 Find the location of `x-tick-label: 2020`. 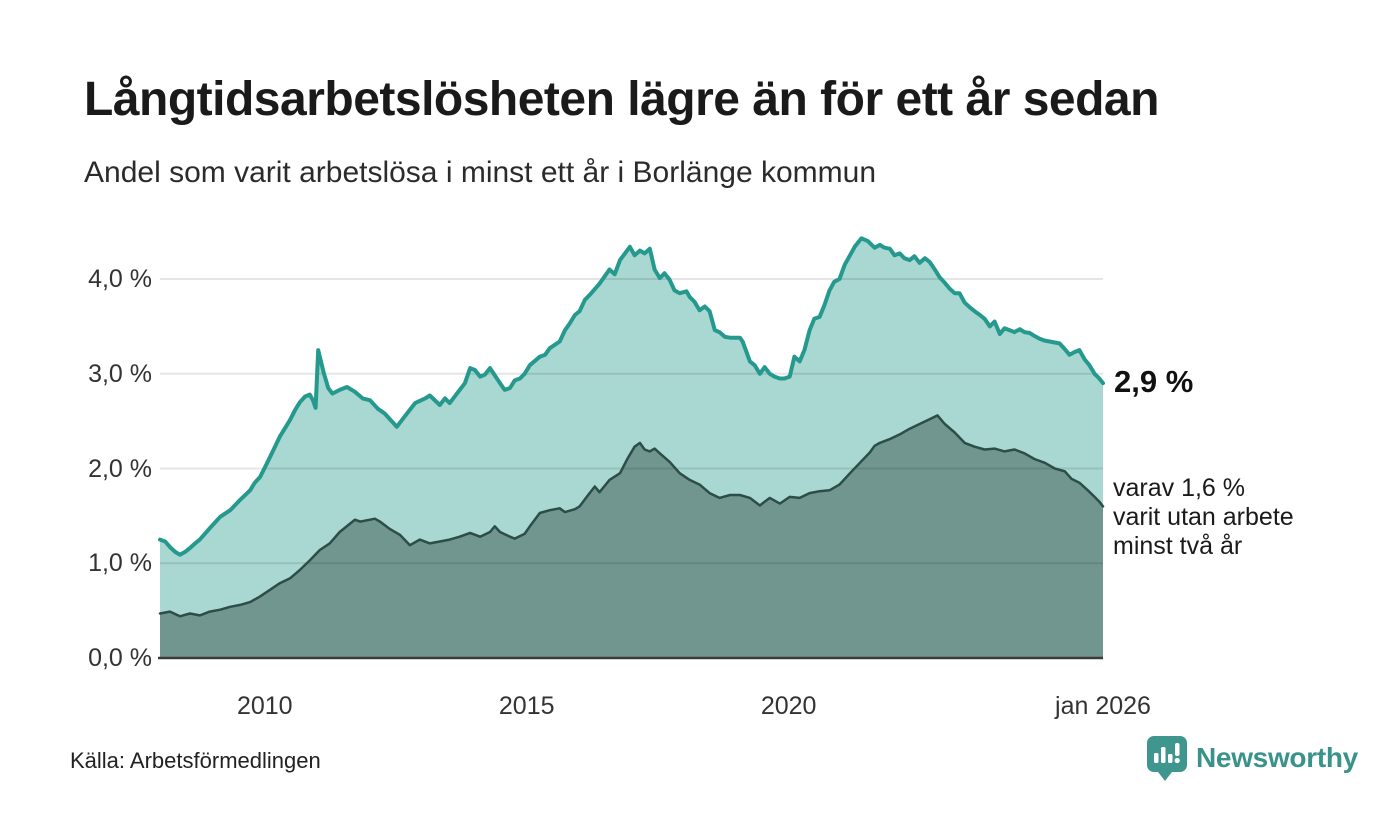

x-tick-label: 2020 is located at coordinates (788, 706).